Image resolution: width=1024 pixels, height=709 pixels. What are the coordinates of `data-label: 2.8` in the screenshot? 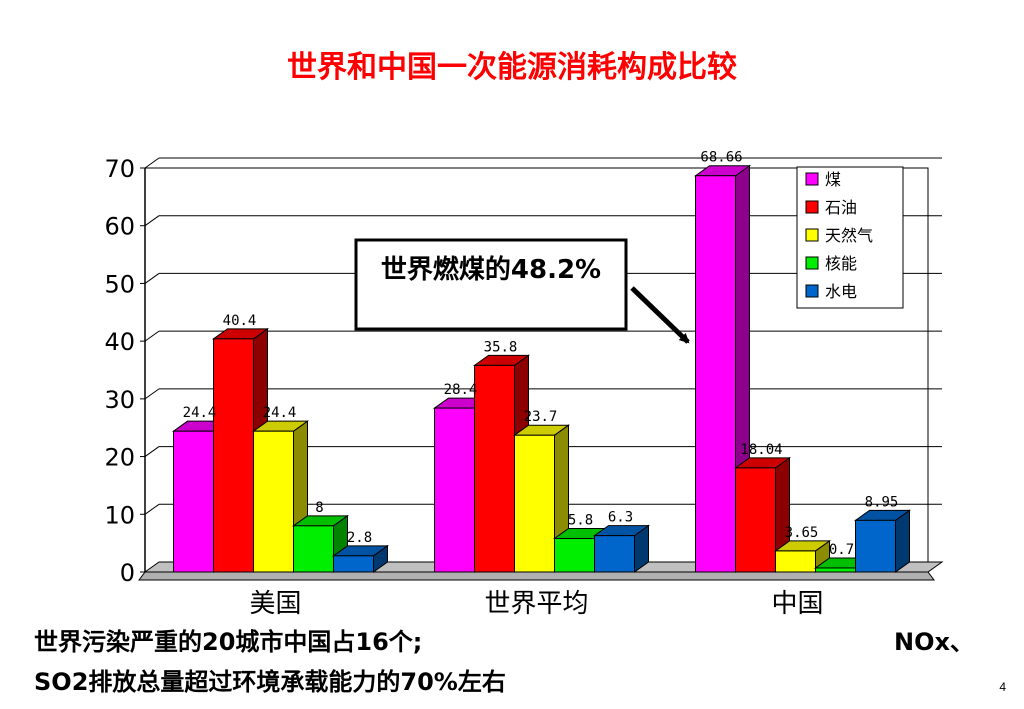 It's located at (359, 538).